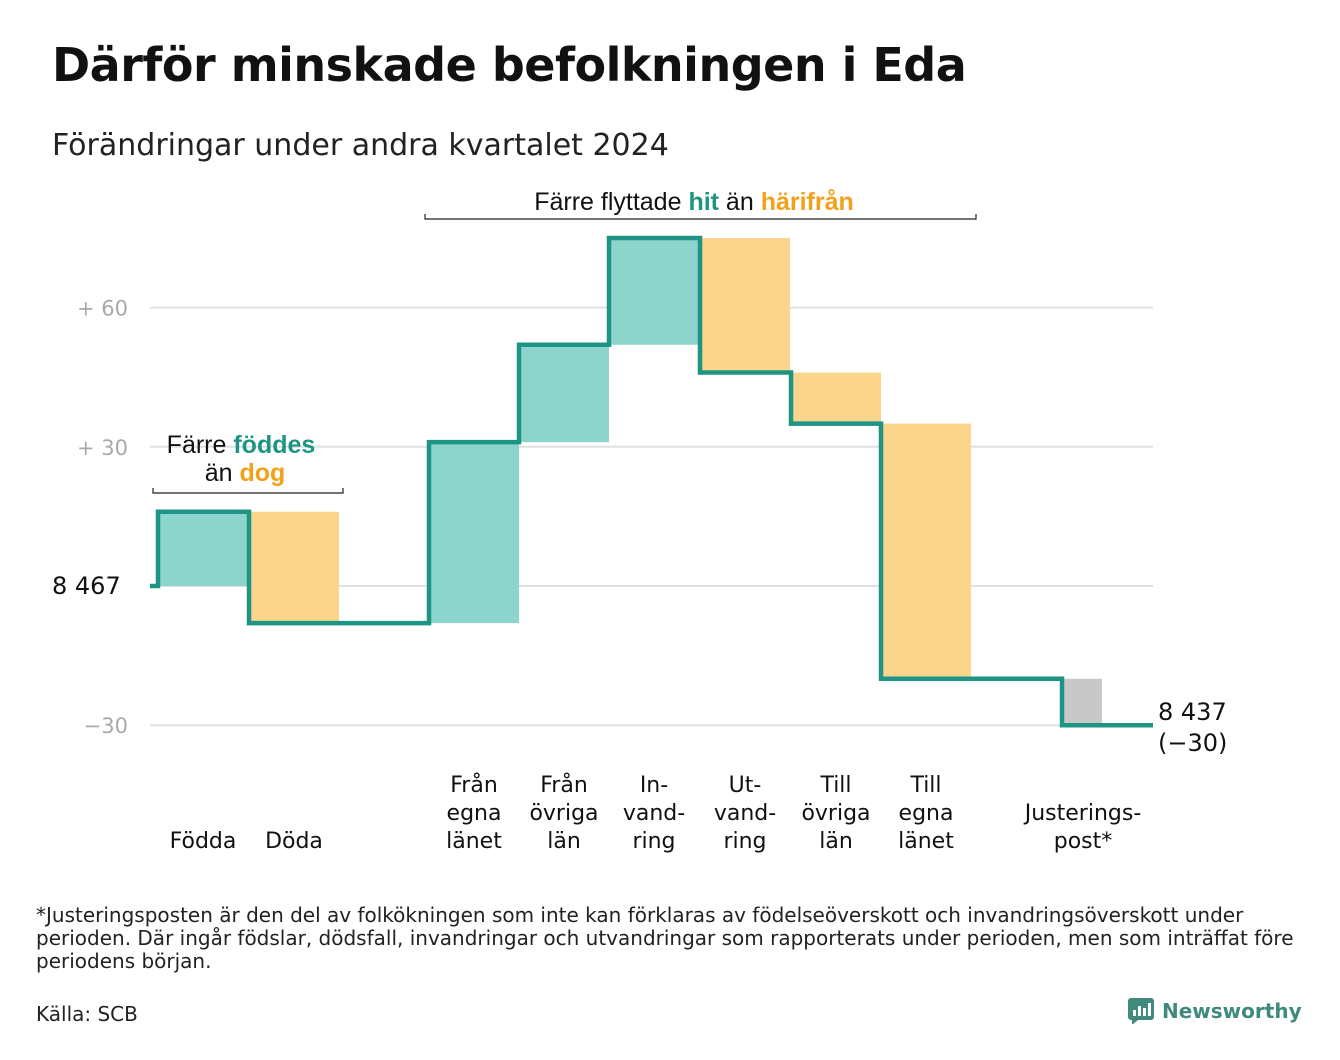 This screenshot has height=1060, width=1340. What do you see at coordinates (87, 1014) in the screenshot?
I see `source-label: Källa: SCB` at bounding box center [87, 1014].